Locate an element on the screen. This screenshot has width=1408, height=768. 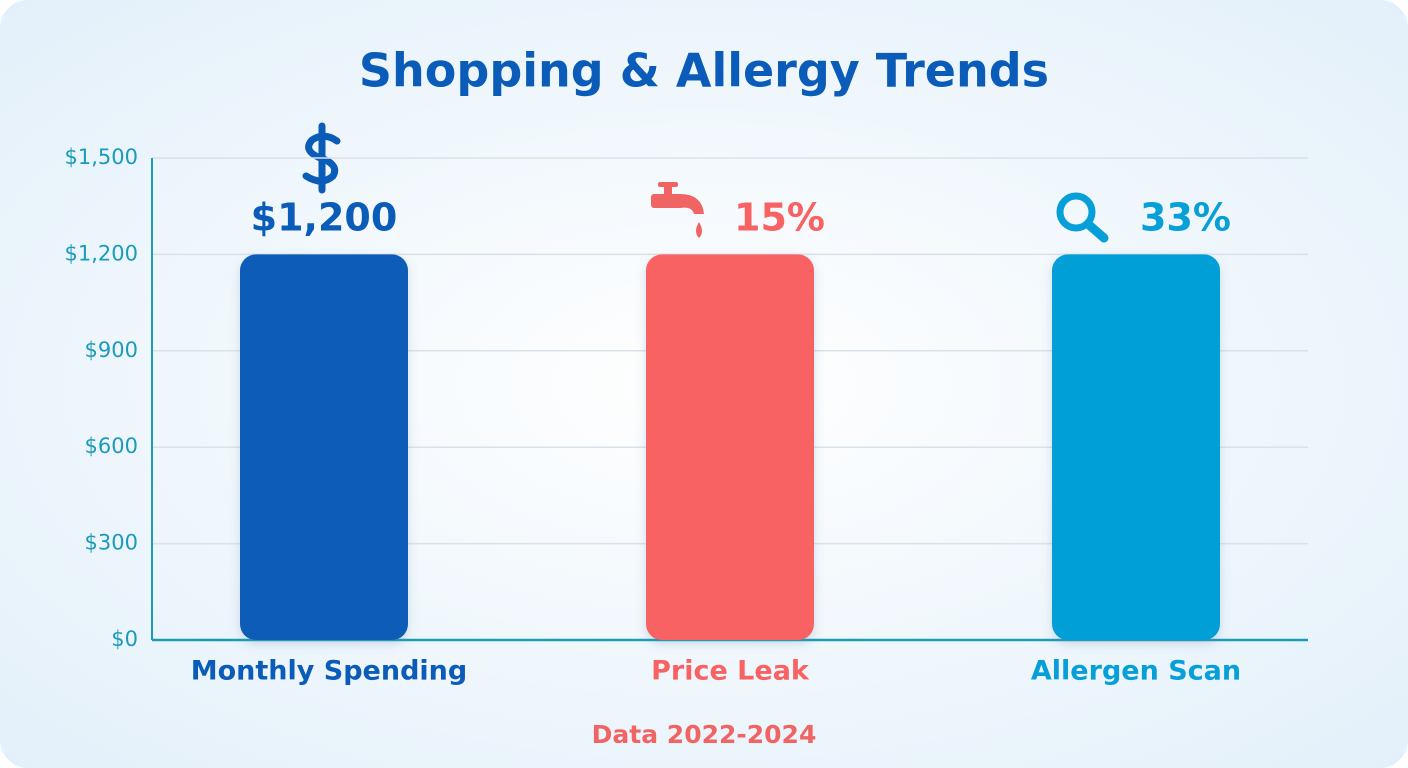
y-tick-label: $1,500 is located at coordinates (101, 157).